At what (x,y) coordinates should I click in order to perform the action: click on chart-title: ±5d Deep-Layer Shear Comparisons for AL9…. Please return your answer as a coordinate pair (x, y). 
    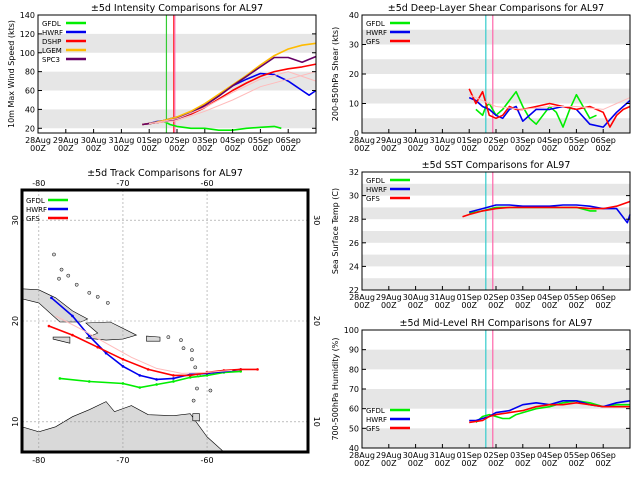
    Looking at the image, I should click on (496, 8).